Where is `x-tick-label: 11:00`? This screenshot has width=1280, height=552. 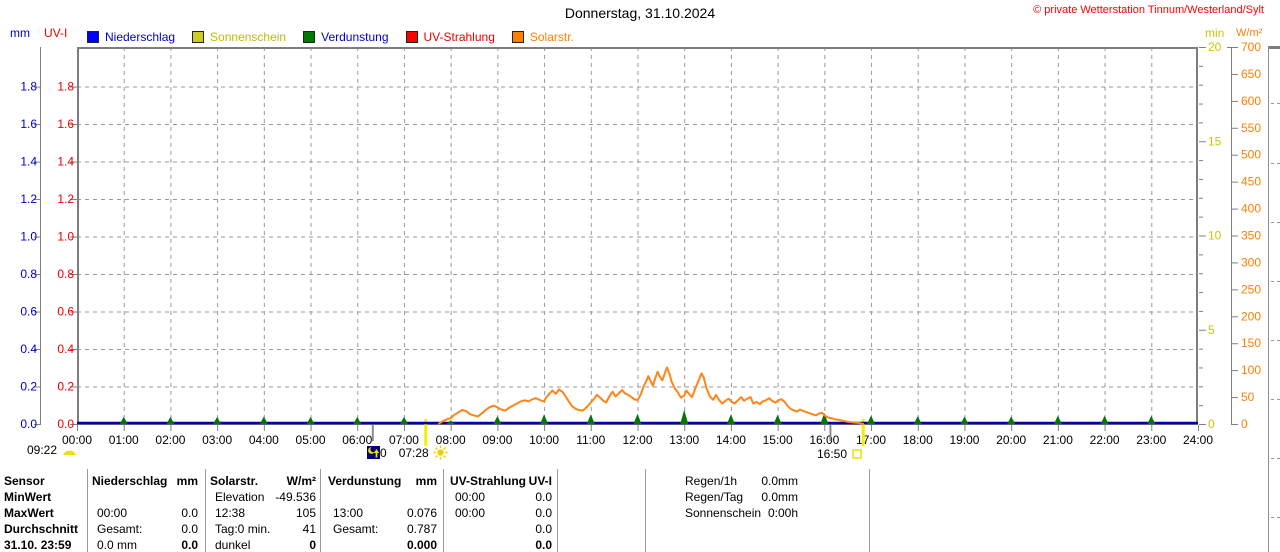 x-tick-label: 11:00 is located at coordinates (590, 440).